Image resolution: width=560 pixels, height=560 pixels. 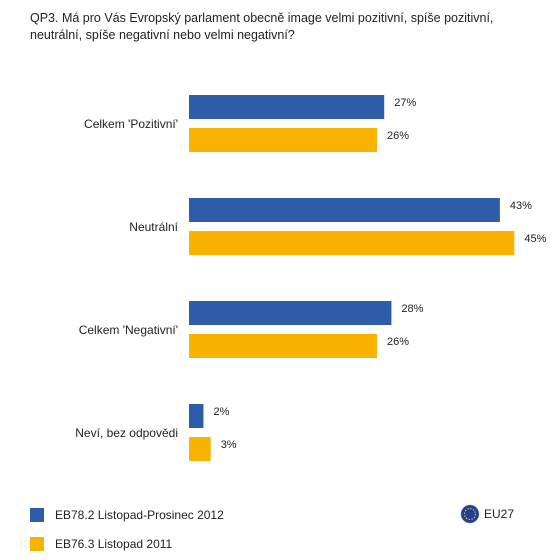 What do you see at coordinates (405, 103) in the screenshot?
I see `value-label: 27%` at bounding box center [405, 103].